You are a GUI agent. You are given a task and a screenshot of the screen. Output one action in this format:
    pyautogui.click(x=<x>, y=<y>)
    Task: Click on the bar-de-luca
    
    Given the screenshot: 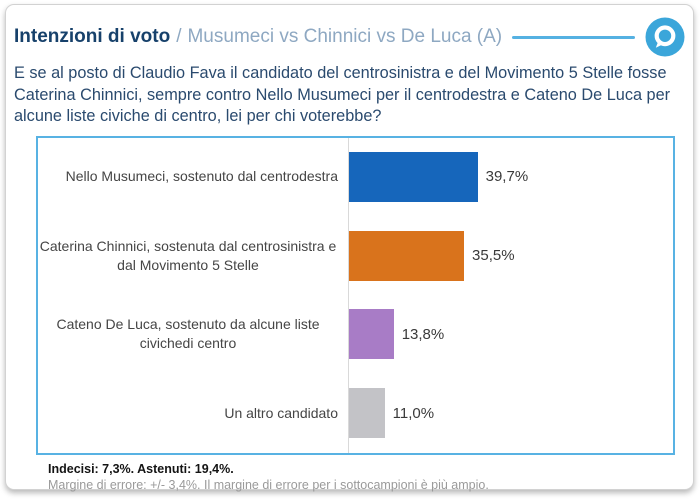 What is the action you would take?
    pyautogui.click(x=371, y=334)
    